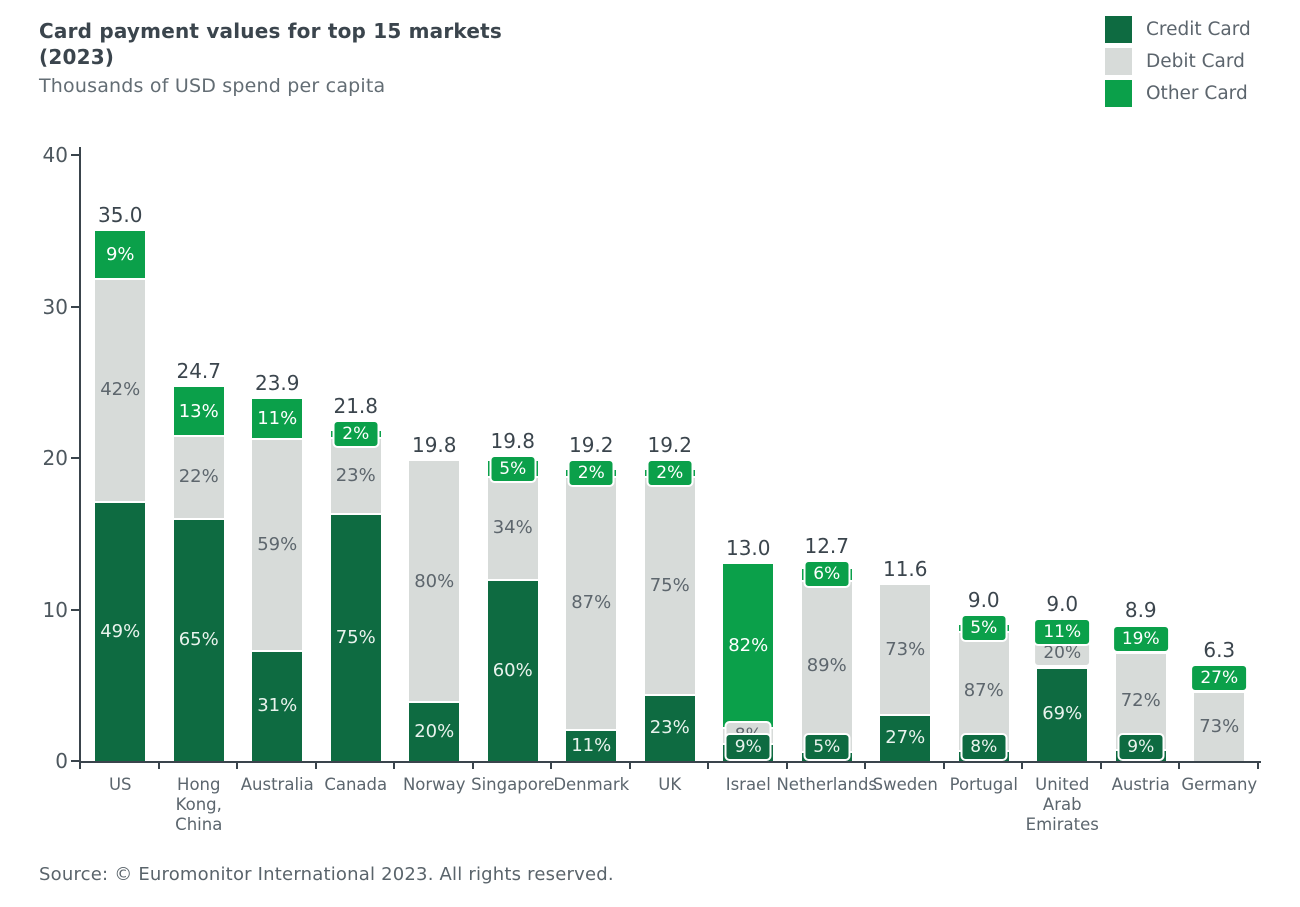  Describe the element at coordinates (984, 628) in the screenshot. I see `bar-segment-badge-other-card: 5%` at that location.